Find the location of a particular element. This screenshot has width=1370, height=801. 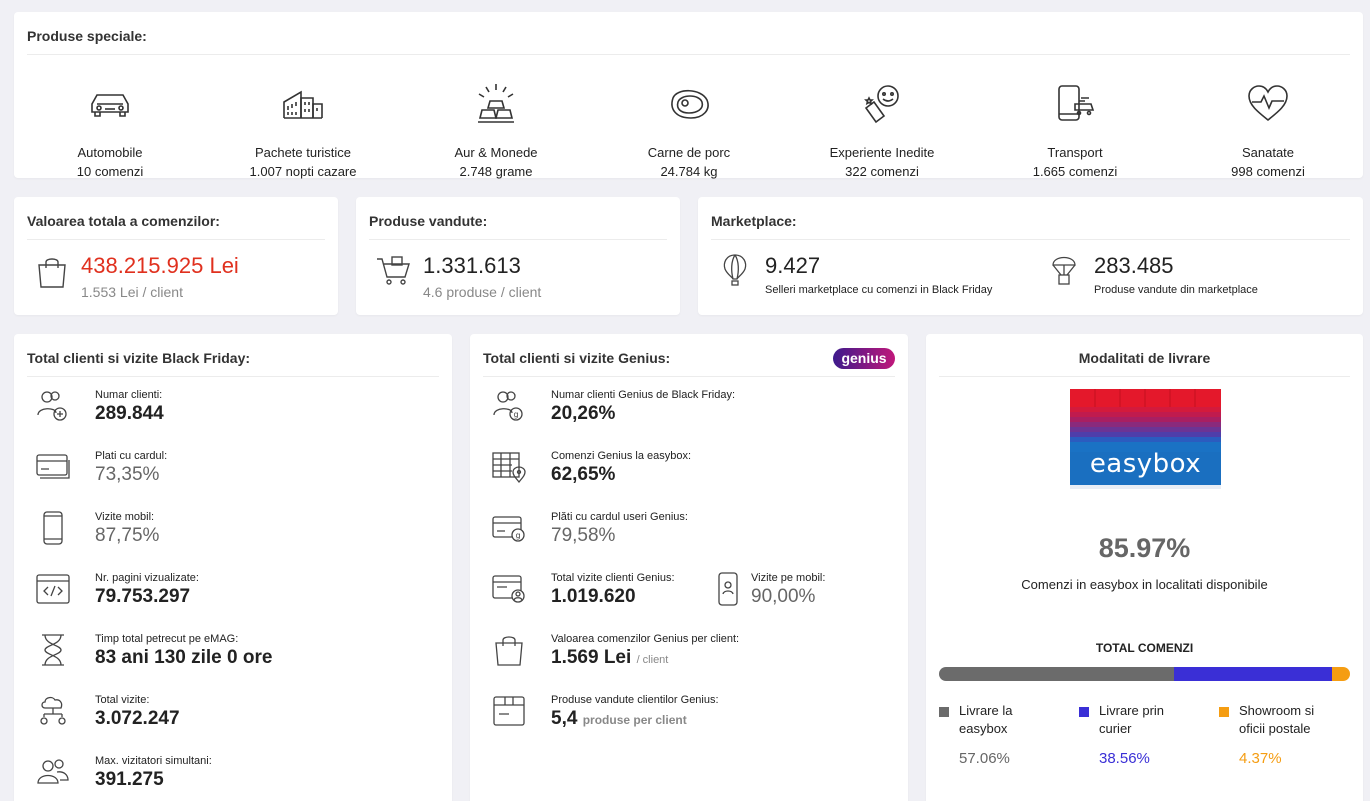

black-friday-header: Total clienti si vizite Black Friday: is located at coordinates (233, 355).